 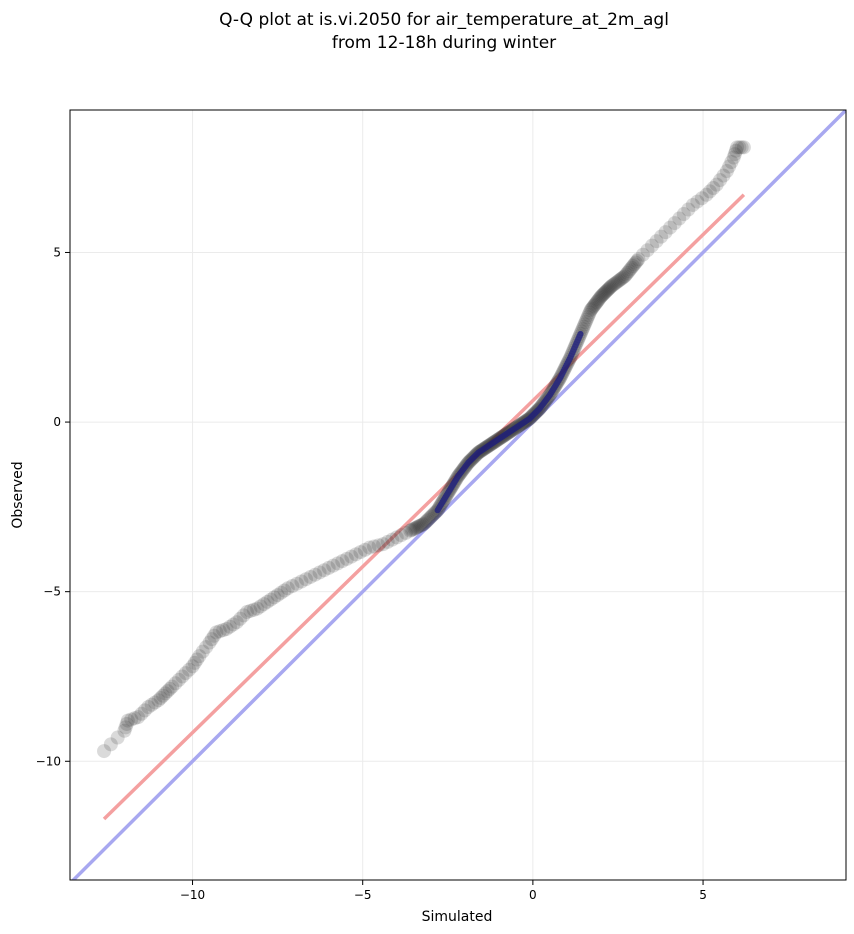 I want to click on x-axis-label: Simulated, so click(x=457, y=917).